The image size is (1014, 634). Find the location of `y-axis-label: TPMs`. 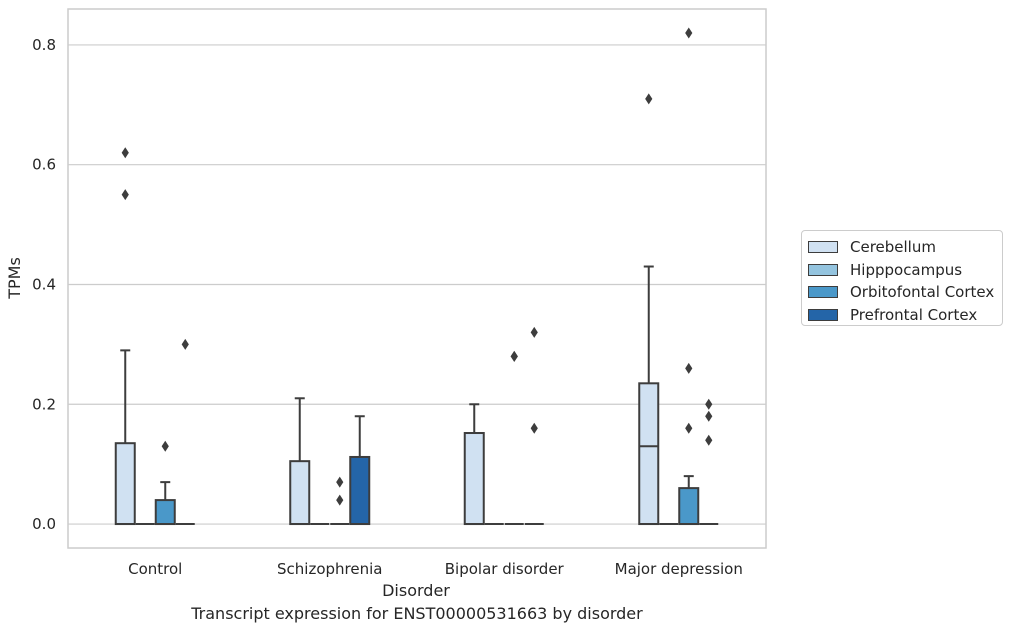

y-axis-label: TPMs is located at coordinates (14, 278).